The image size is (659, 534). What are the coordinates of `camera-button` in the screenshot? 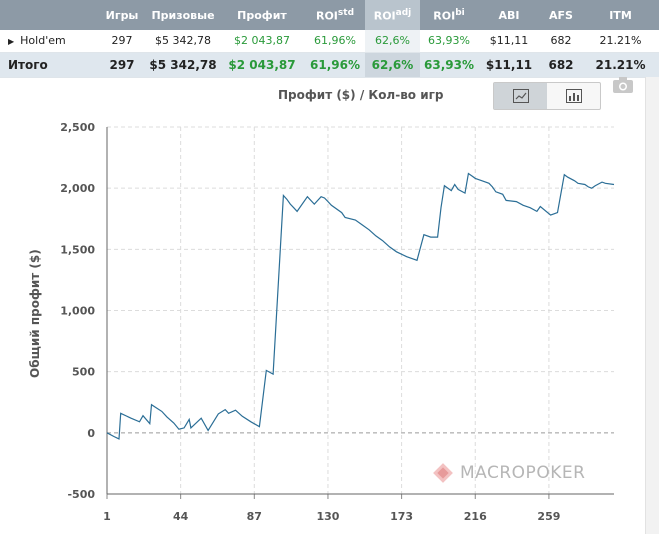 It's located at (623, 85).